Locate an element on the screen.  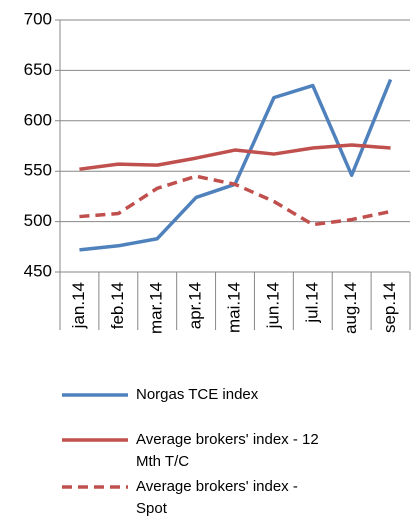
x-tick-label: jul.14 is located at coordinates (311, 303).